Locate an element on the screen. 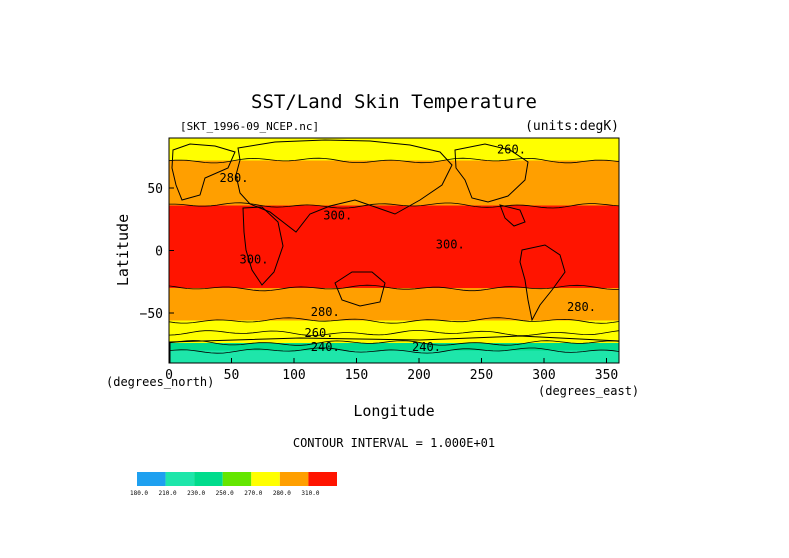 The width and height of the screenshot is (789, 558). legend-label-2: 230.0 is located at coordinates (196, 493).